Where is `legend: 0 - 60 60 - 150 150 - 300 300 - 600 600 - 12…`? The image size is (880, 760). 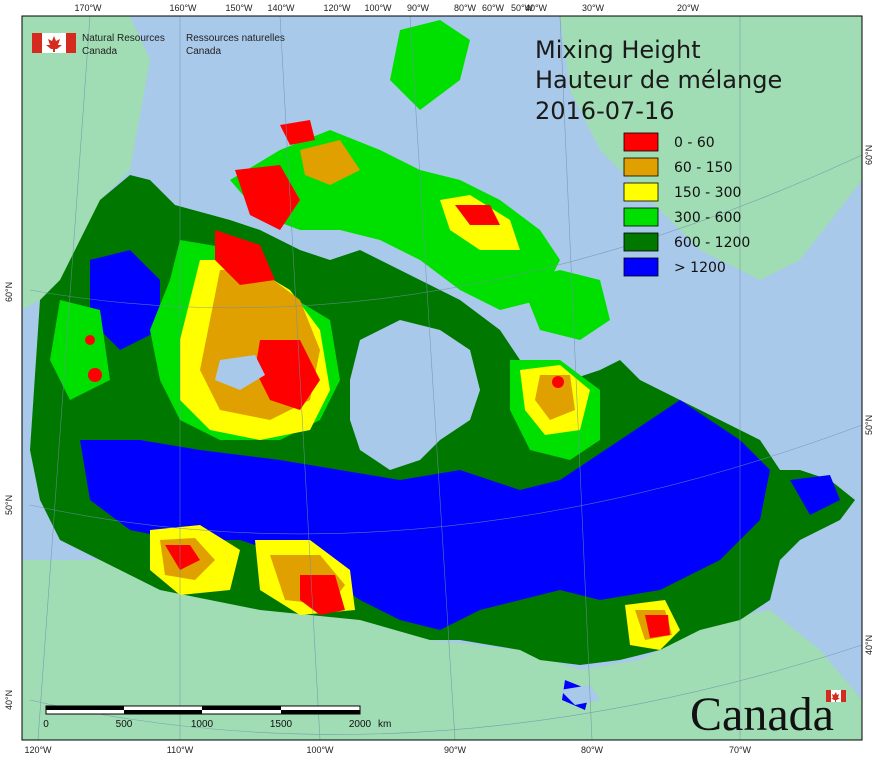 legend: 0 - 60 60 - 150 150 - 300 300 - 600 600 - 12… is located at coordinates (686, 204).